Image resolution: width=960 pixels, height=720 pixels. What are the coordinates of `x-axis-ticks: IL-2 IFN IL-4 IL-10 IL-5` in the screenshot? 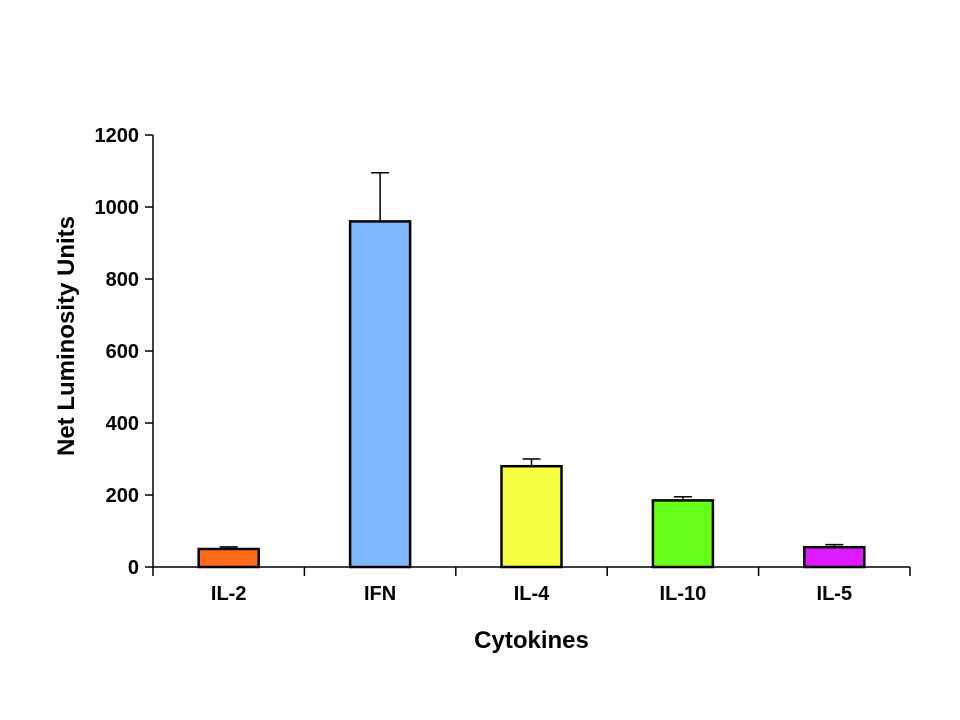 It's located at (531, 586).